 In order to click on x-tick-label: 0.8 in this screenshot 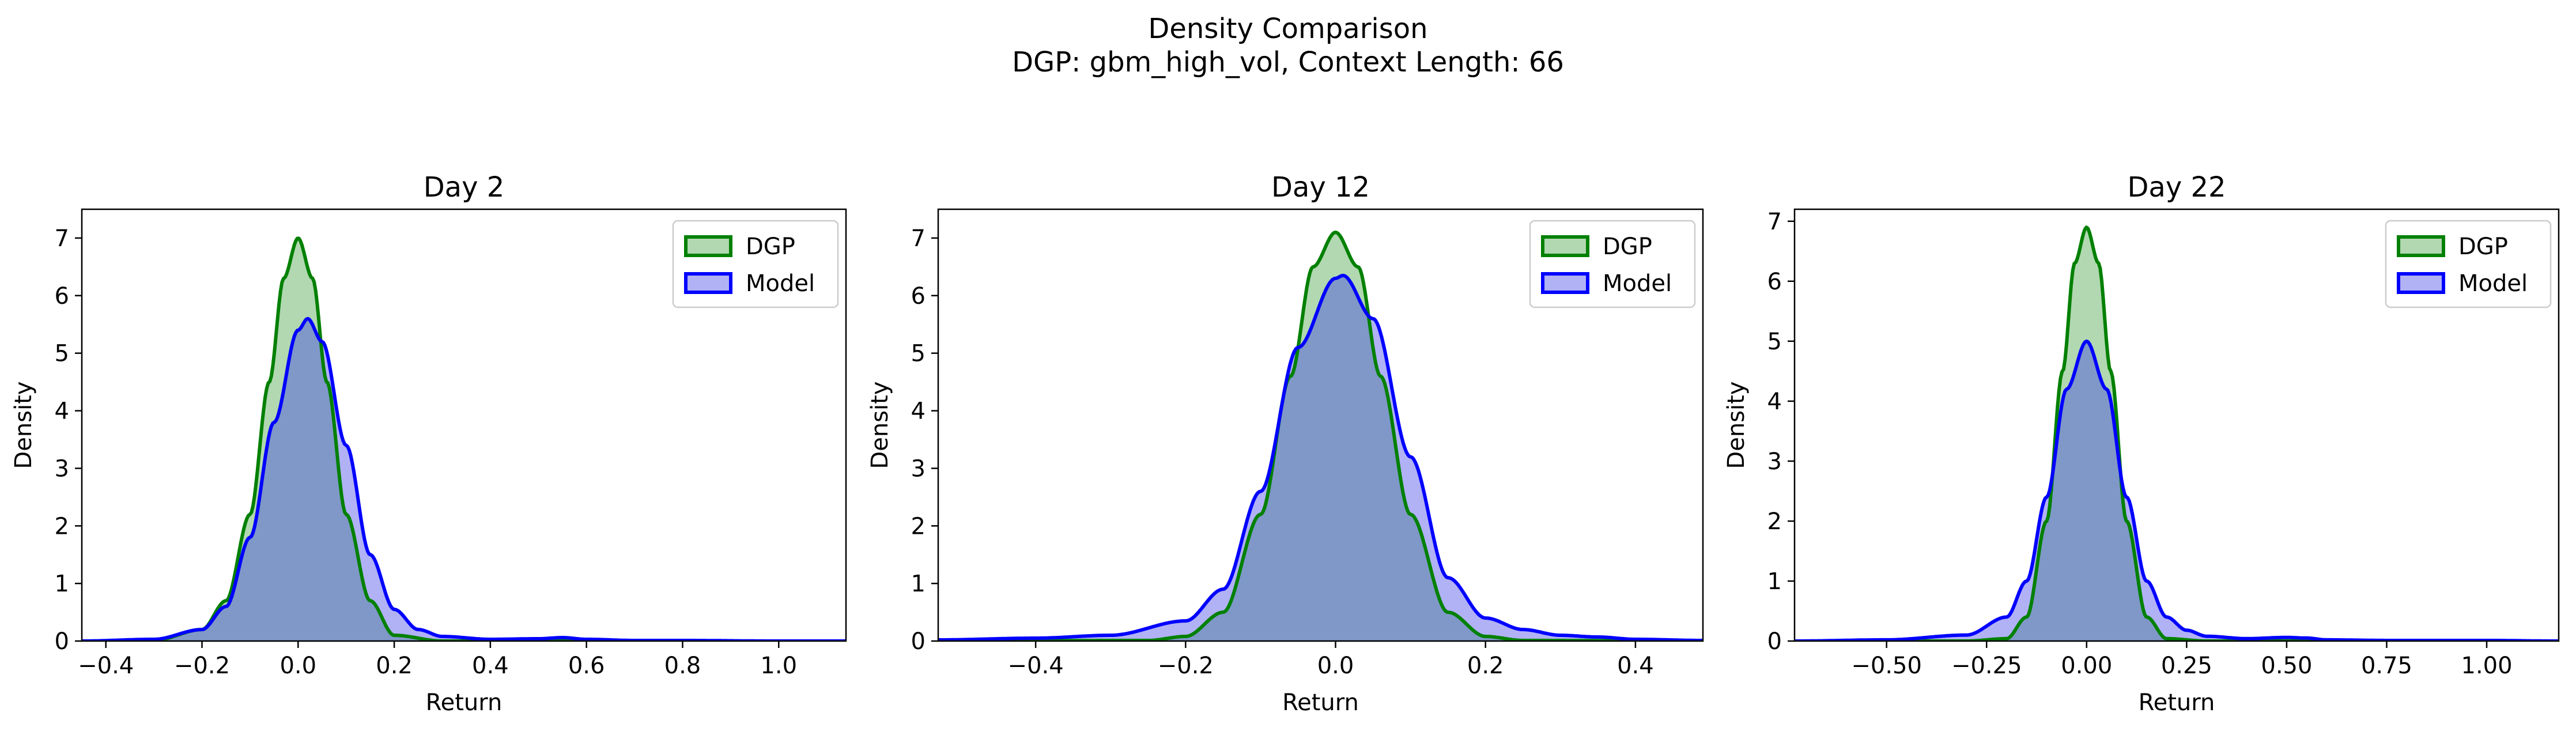, I will do `click(682, 666)`.